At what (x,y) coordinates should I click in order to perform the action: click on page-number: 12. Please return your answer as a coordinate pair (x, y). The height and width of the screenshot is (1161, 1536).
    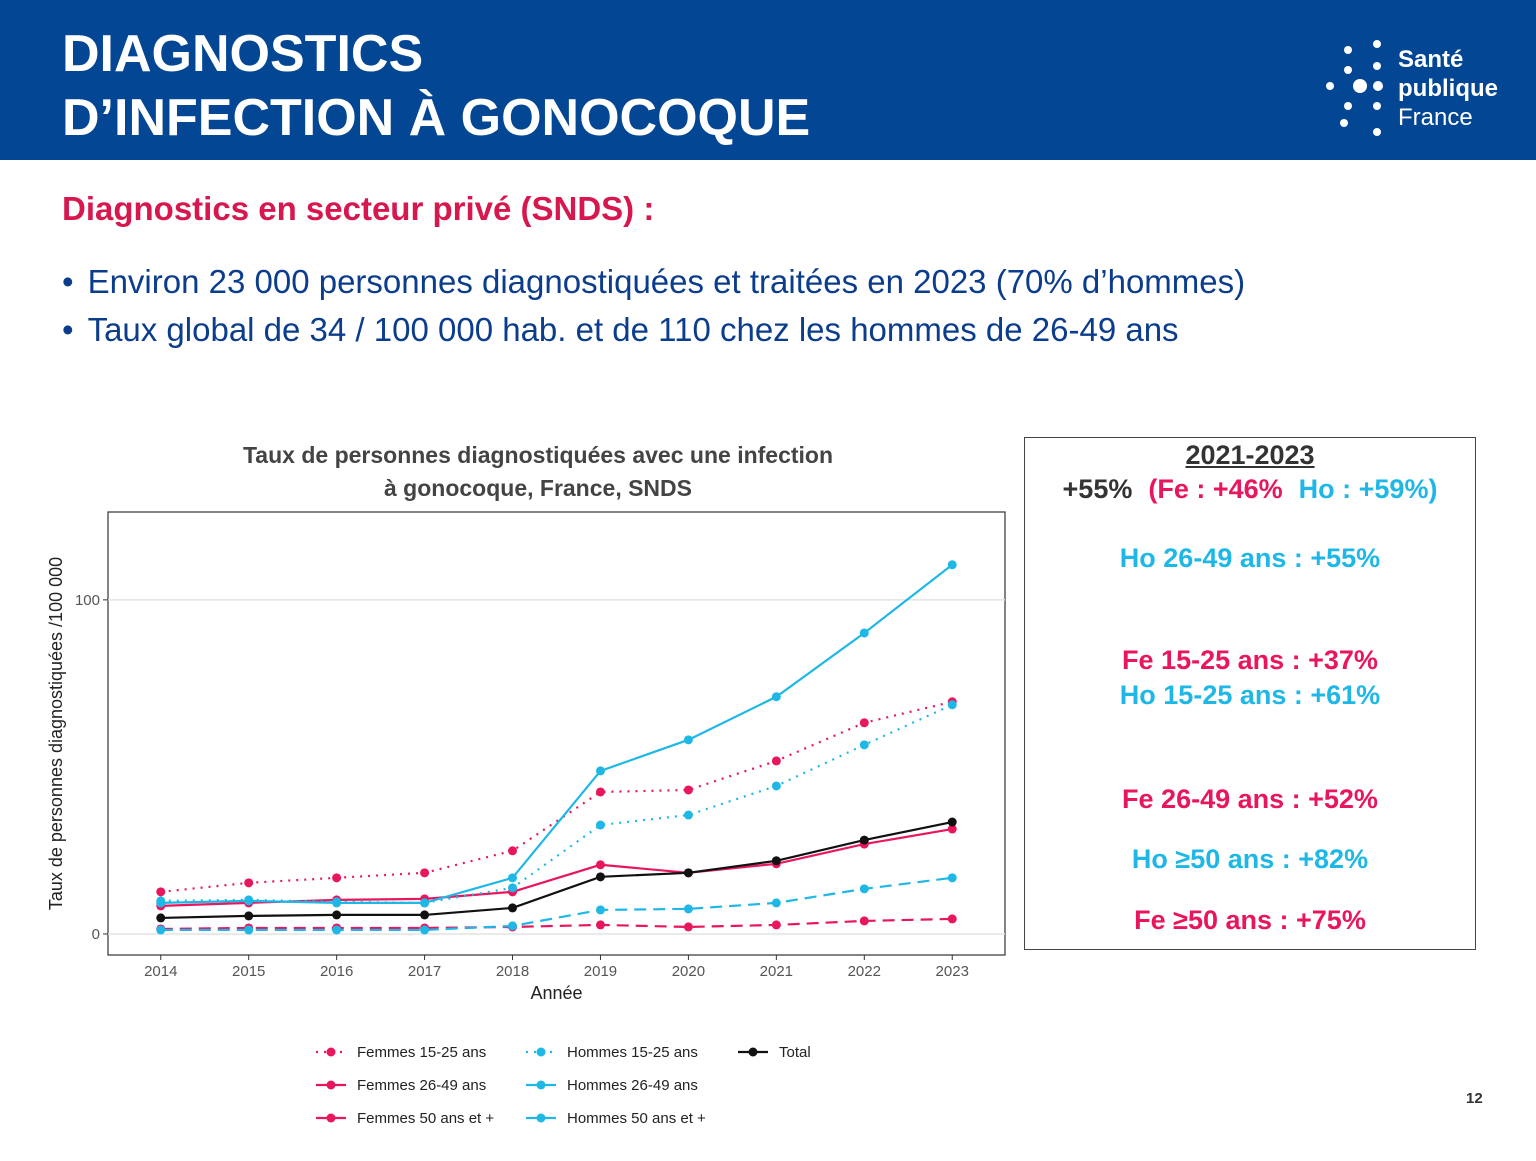
    Looking at the image, I should click on (1474, 1098).